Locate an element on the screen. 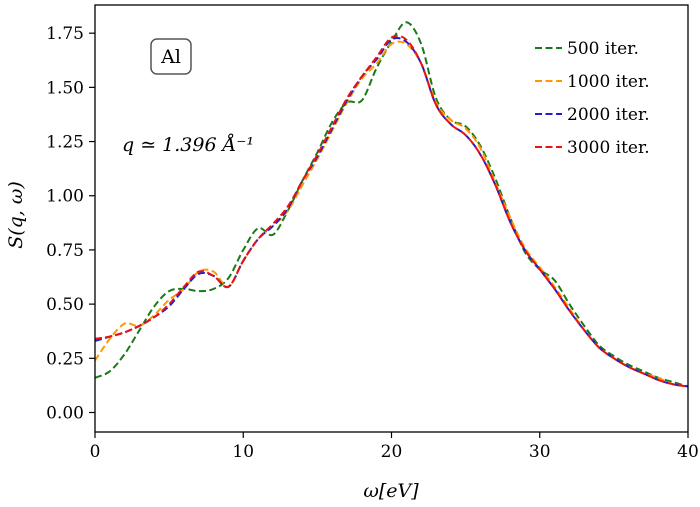  x-tick-label: 30 is located at coordinates (540, 452).